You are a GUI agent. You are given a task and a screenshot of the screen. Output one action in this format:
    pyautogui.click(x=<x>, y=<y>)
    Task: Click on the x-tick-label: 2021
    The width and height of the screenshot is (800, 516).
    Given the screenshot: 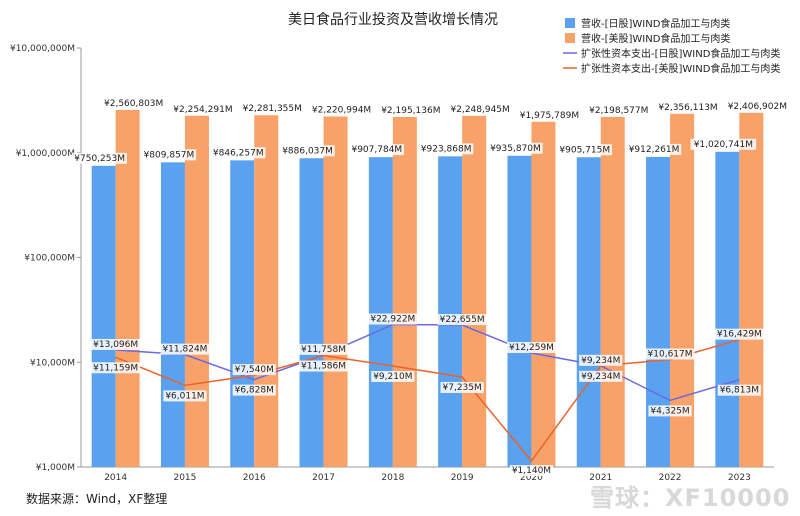 What is the action you would take?
    pyautogui.click(x=600, y=478)
    